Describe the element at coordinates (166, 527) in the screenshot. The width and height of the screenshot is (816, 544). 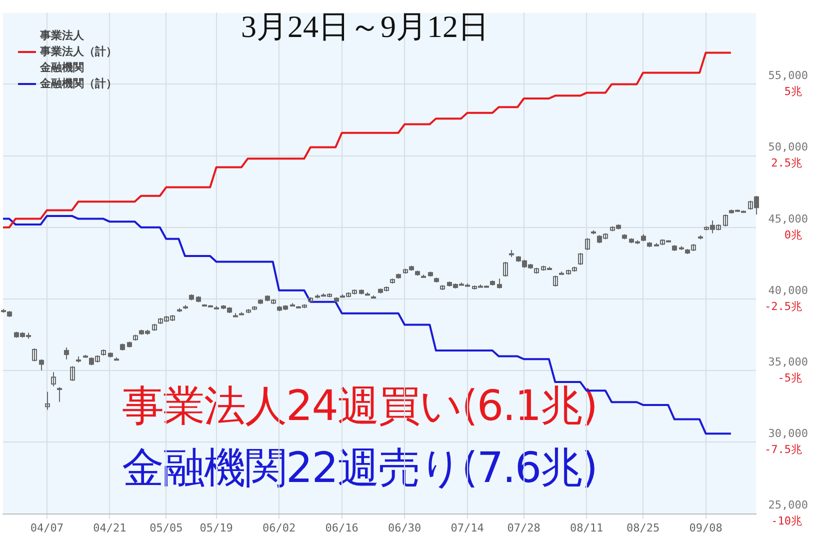
I see `x-tick-label: 05/05` at that location.